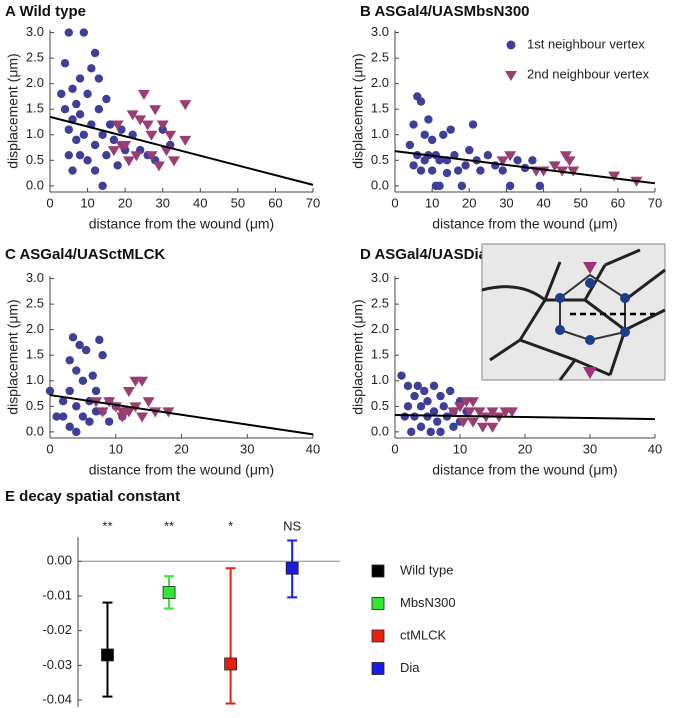 The height and width of the screenshot is (718, 687). What do you see at coordinates (13, 110) in the screenshot?
I see `y-axis-label: displacement (μm)` at bounding box center [13, 110].